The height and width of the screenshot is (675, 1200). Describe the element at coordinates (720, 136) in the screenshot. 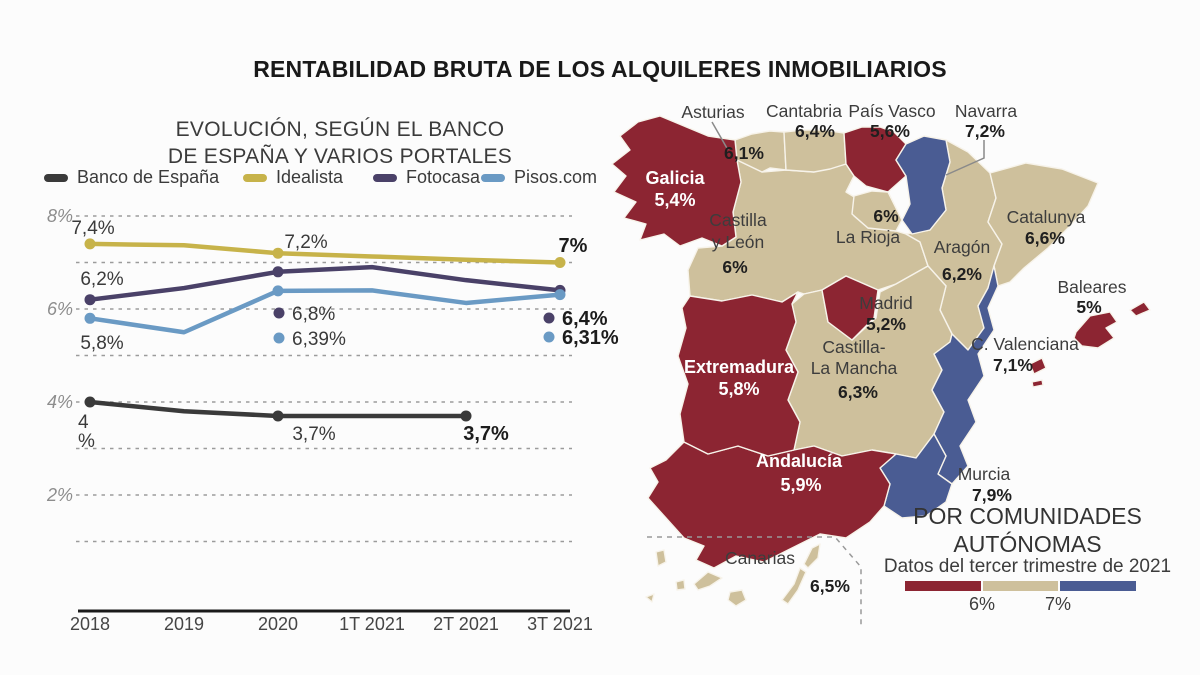

I see `asturias-connector-line` at that location.